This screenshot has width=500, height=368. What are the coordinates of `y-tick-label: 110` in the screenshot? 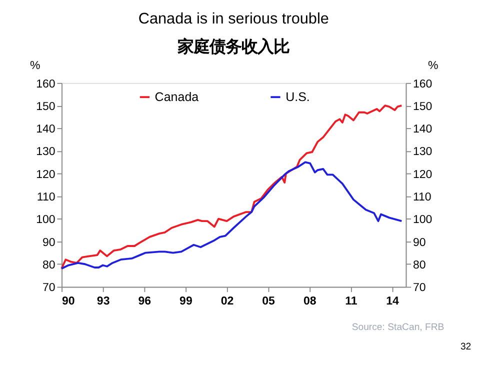 It's located at (46, 198).